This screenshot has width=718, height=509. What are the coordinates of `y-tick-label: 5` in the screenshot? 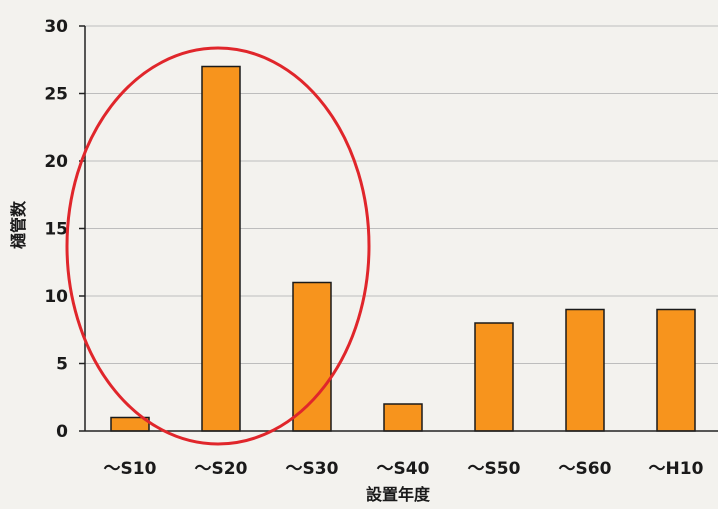 It's located at (62, 365).